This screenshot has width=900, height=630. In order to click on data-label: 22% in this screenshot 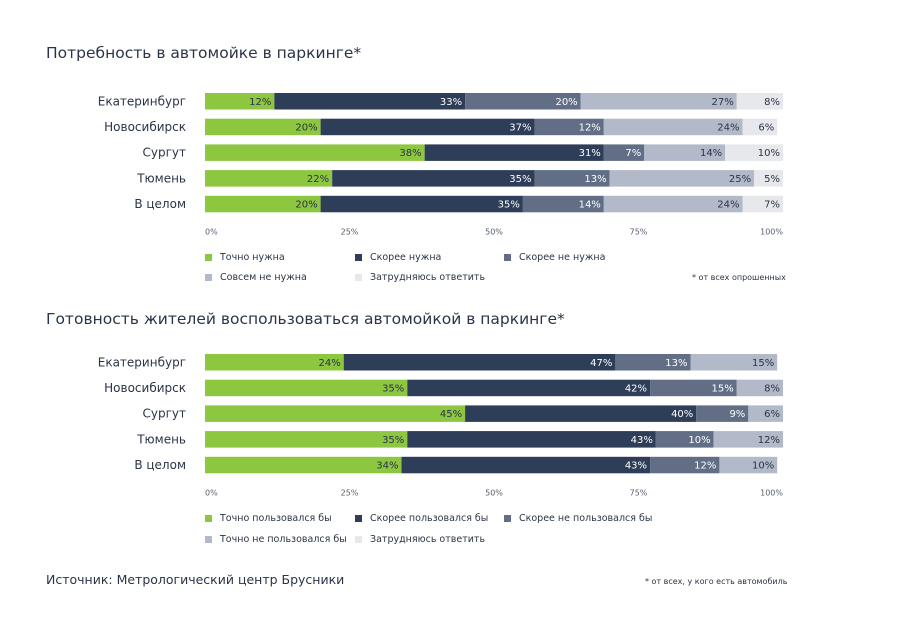, I will do `click(318, 179)`.